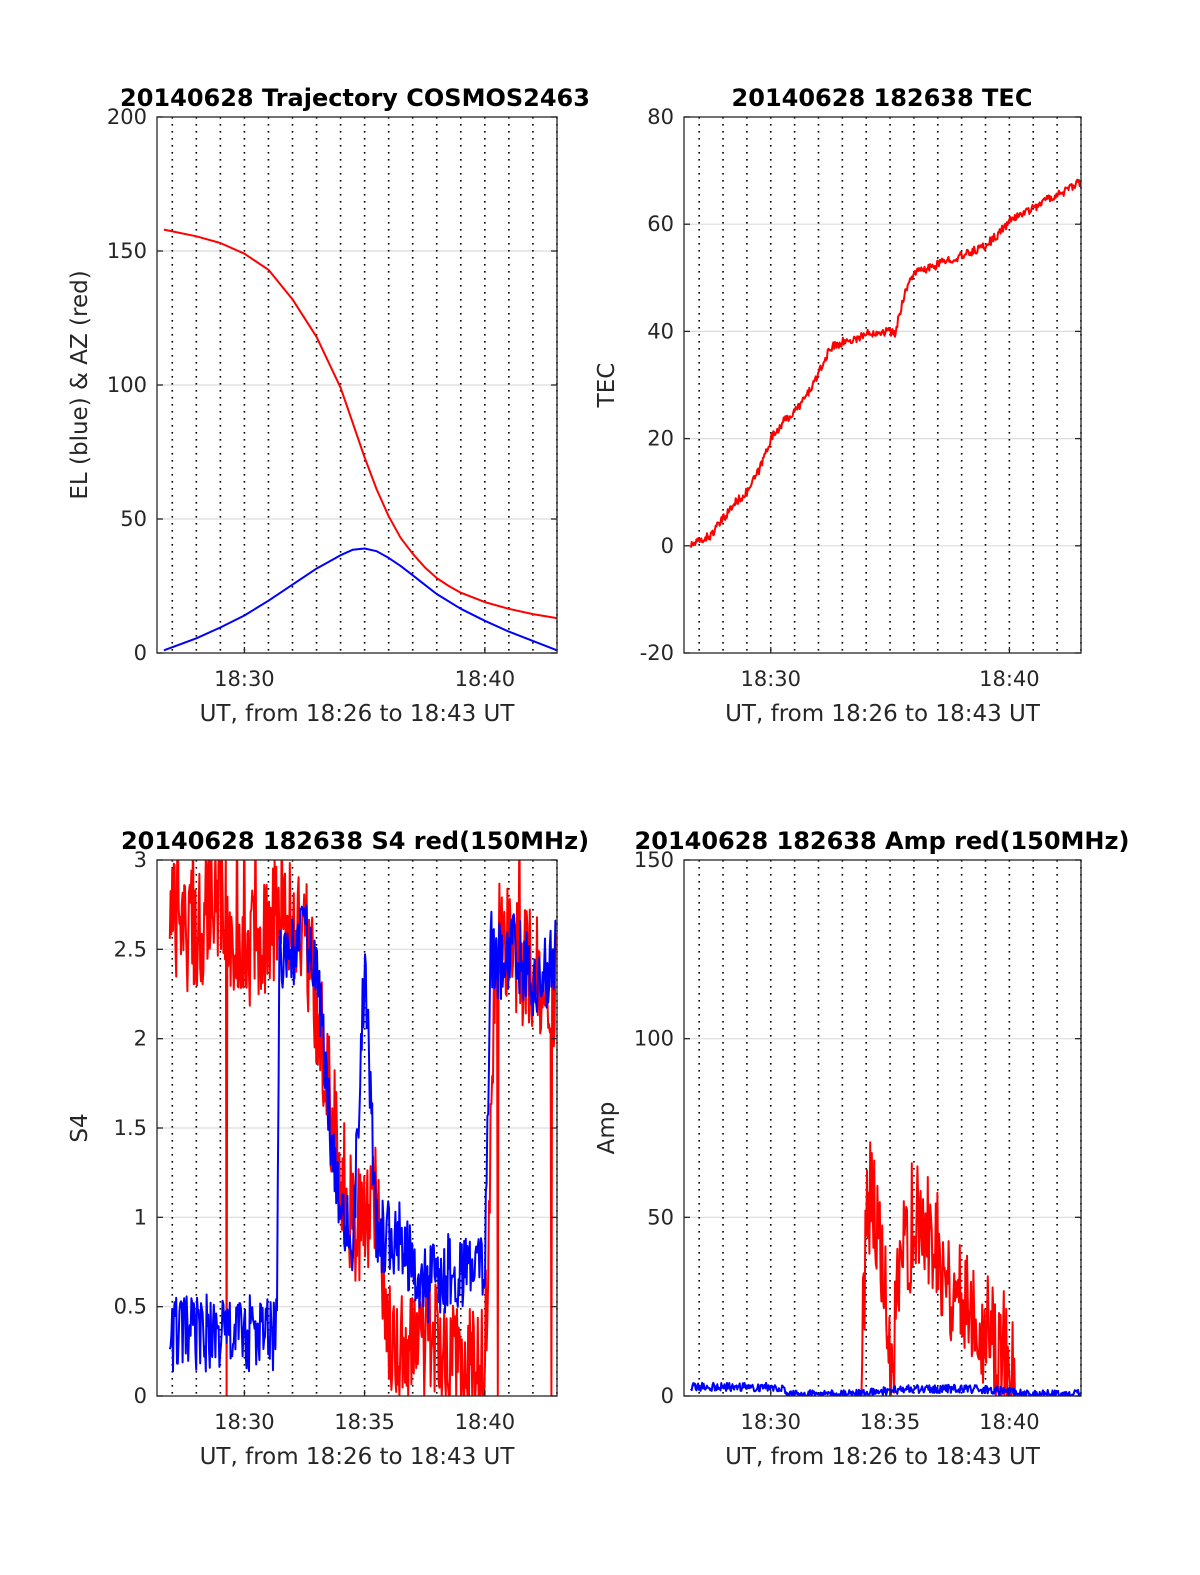 This screenshot has width=1200, height=1575. Describe the element at coordinates (140, 1039) in the screenshot. I see `y-tick-label: 2` at that location.